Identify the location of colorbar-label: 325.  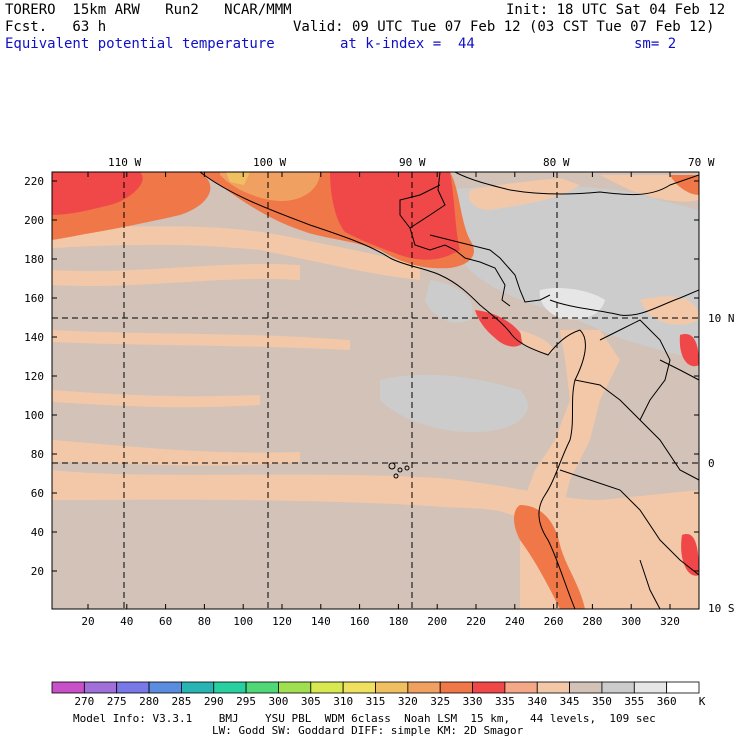
(440, 701).